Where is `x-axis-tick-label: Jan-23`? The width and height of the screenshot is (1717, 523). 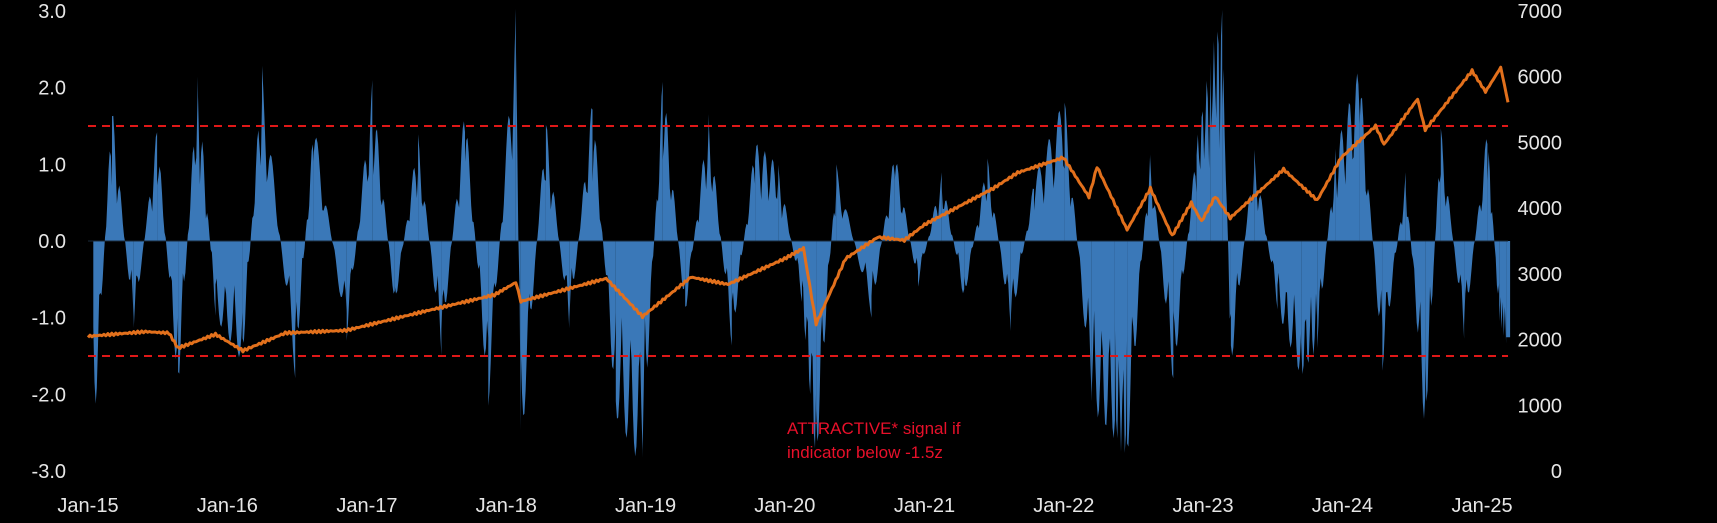 x-axis-tick-label: Jan-23 is located at coordinates (1203, 506).